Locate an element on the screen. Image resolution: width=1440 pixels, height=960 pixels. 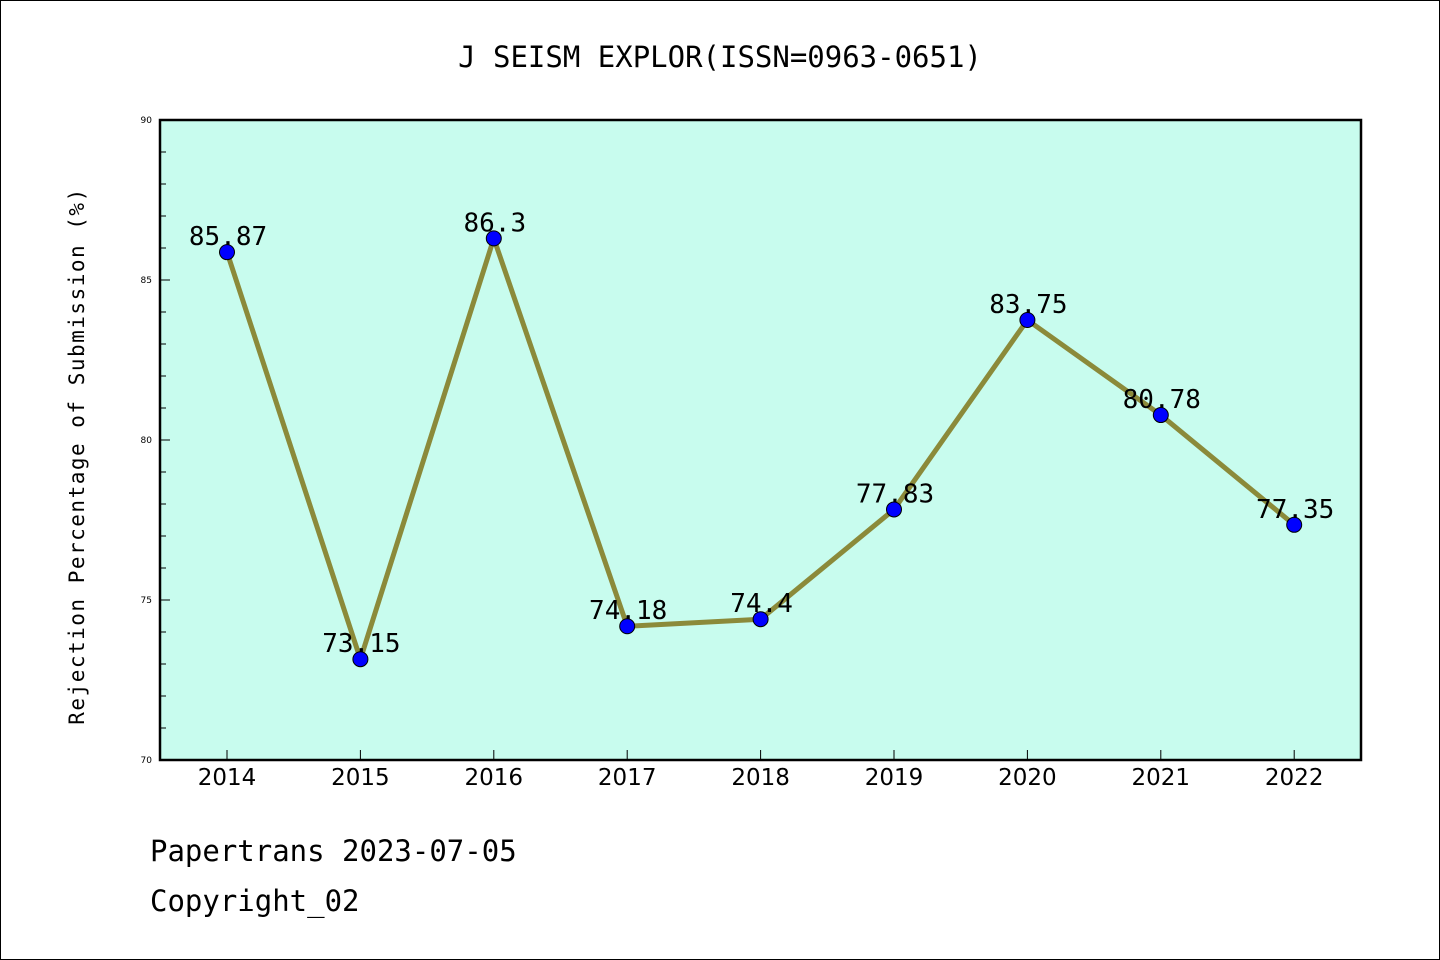
chart-title: J SEISM EXPLOR(ISSN=0963-0651) is located at coordinates (720, 57).